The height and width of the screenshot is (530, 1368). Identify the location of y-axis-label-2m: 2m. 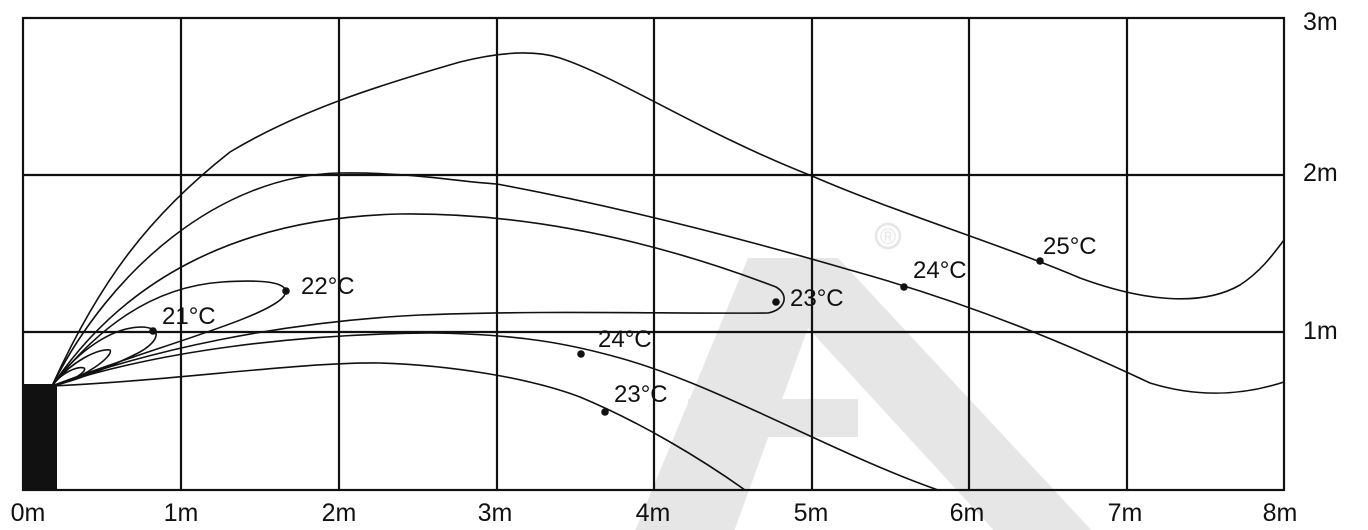
(1320, 173).